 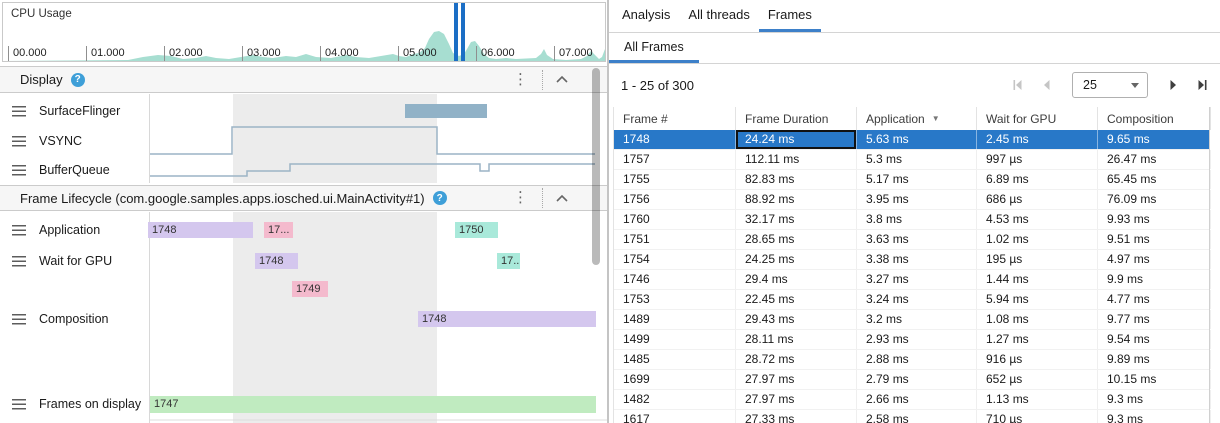 I want to click on table-cell: 1746, so click(x=675, y=279).